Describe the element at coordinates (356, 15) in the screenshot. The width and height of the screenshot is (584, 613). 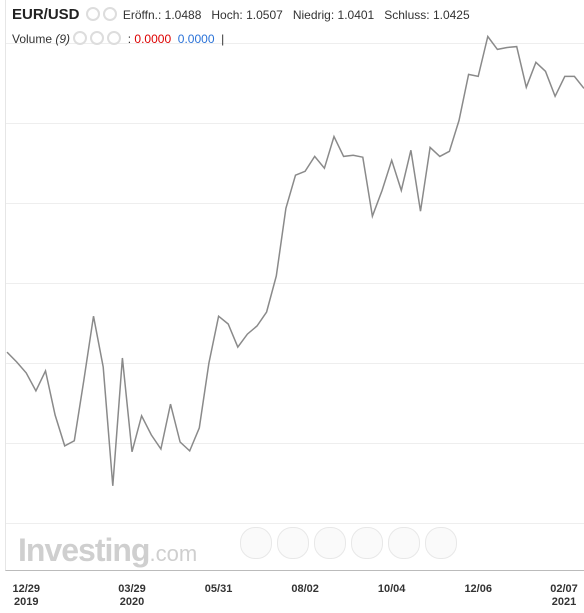
I see `low-value: 1.0401` at that location.